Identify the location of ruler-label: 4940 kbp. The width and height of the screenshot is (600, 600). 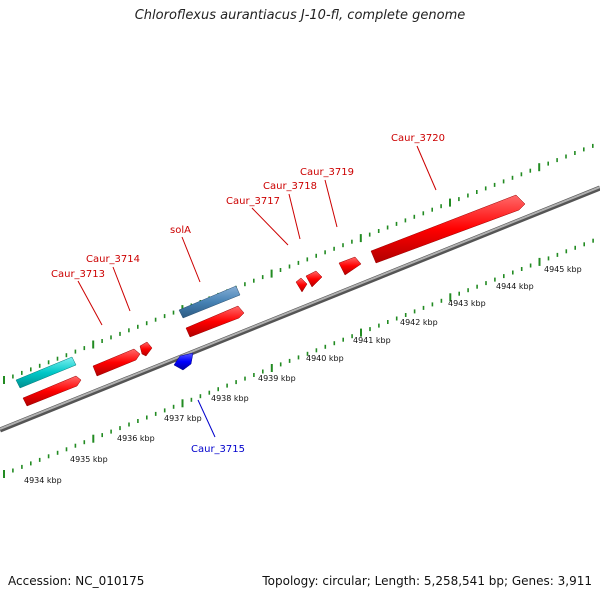
(325, 358).